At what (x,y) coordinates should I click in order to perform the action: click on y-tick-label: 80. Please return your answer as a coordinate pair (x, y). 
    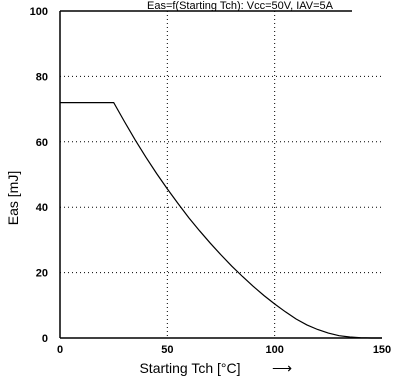
    Looking at the image, I should click on (42, 77).